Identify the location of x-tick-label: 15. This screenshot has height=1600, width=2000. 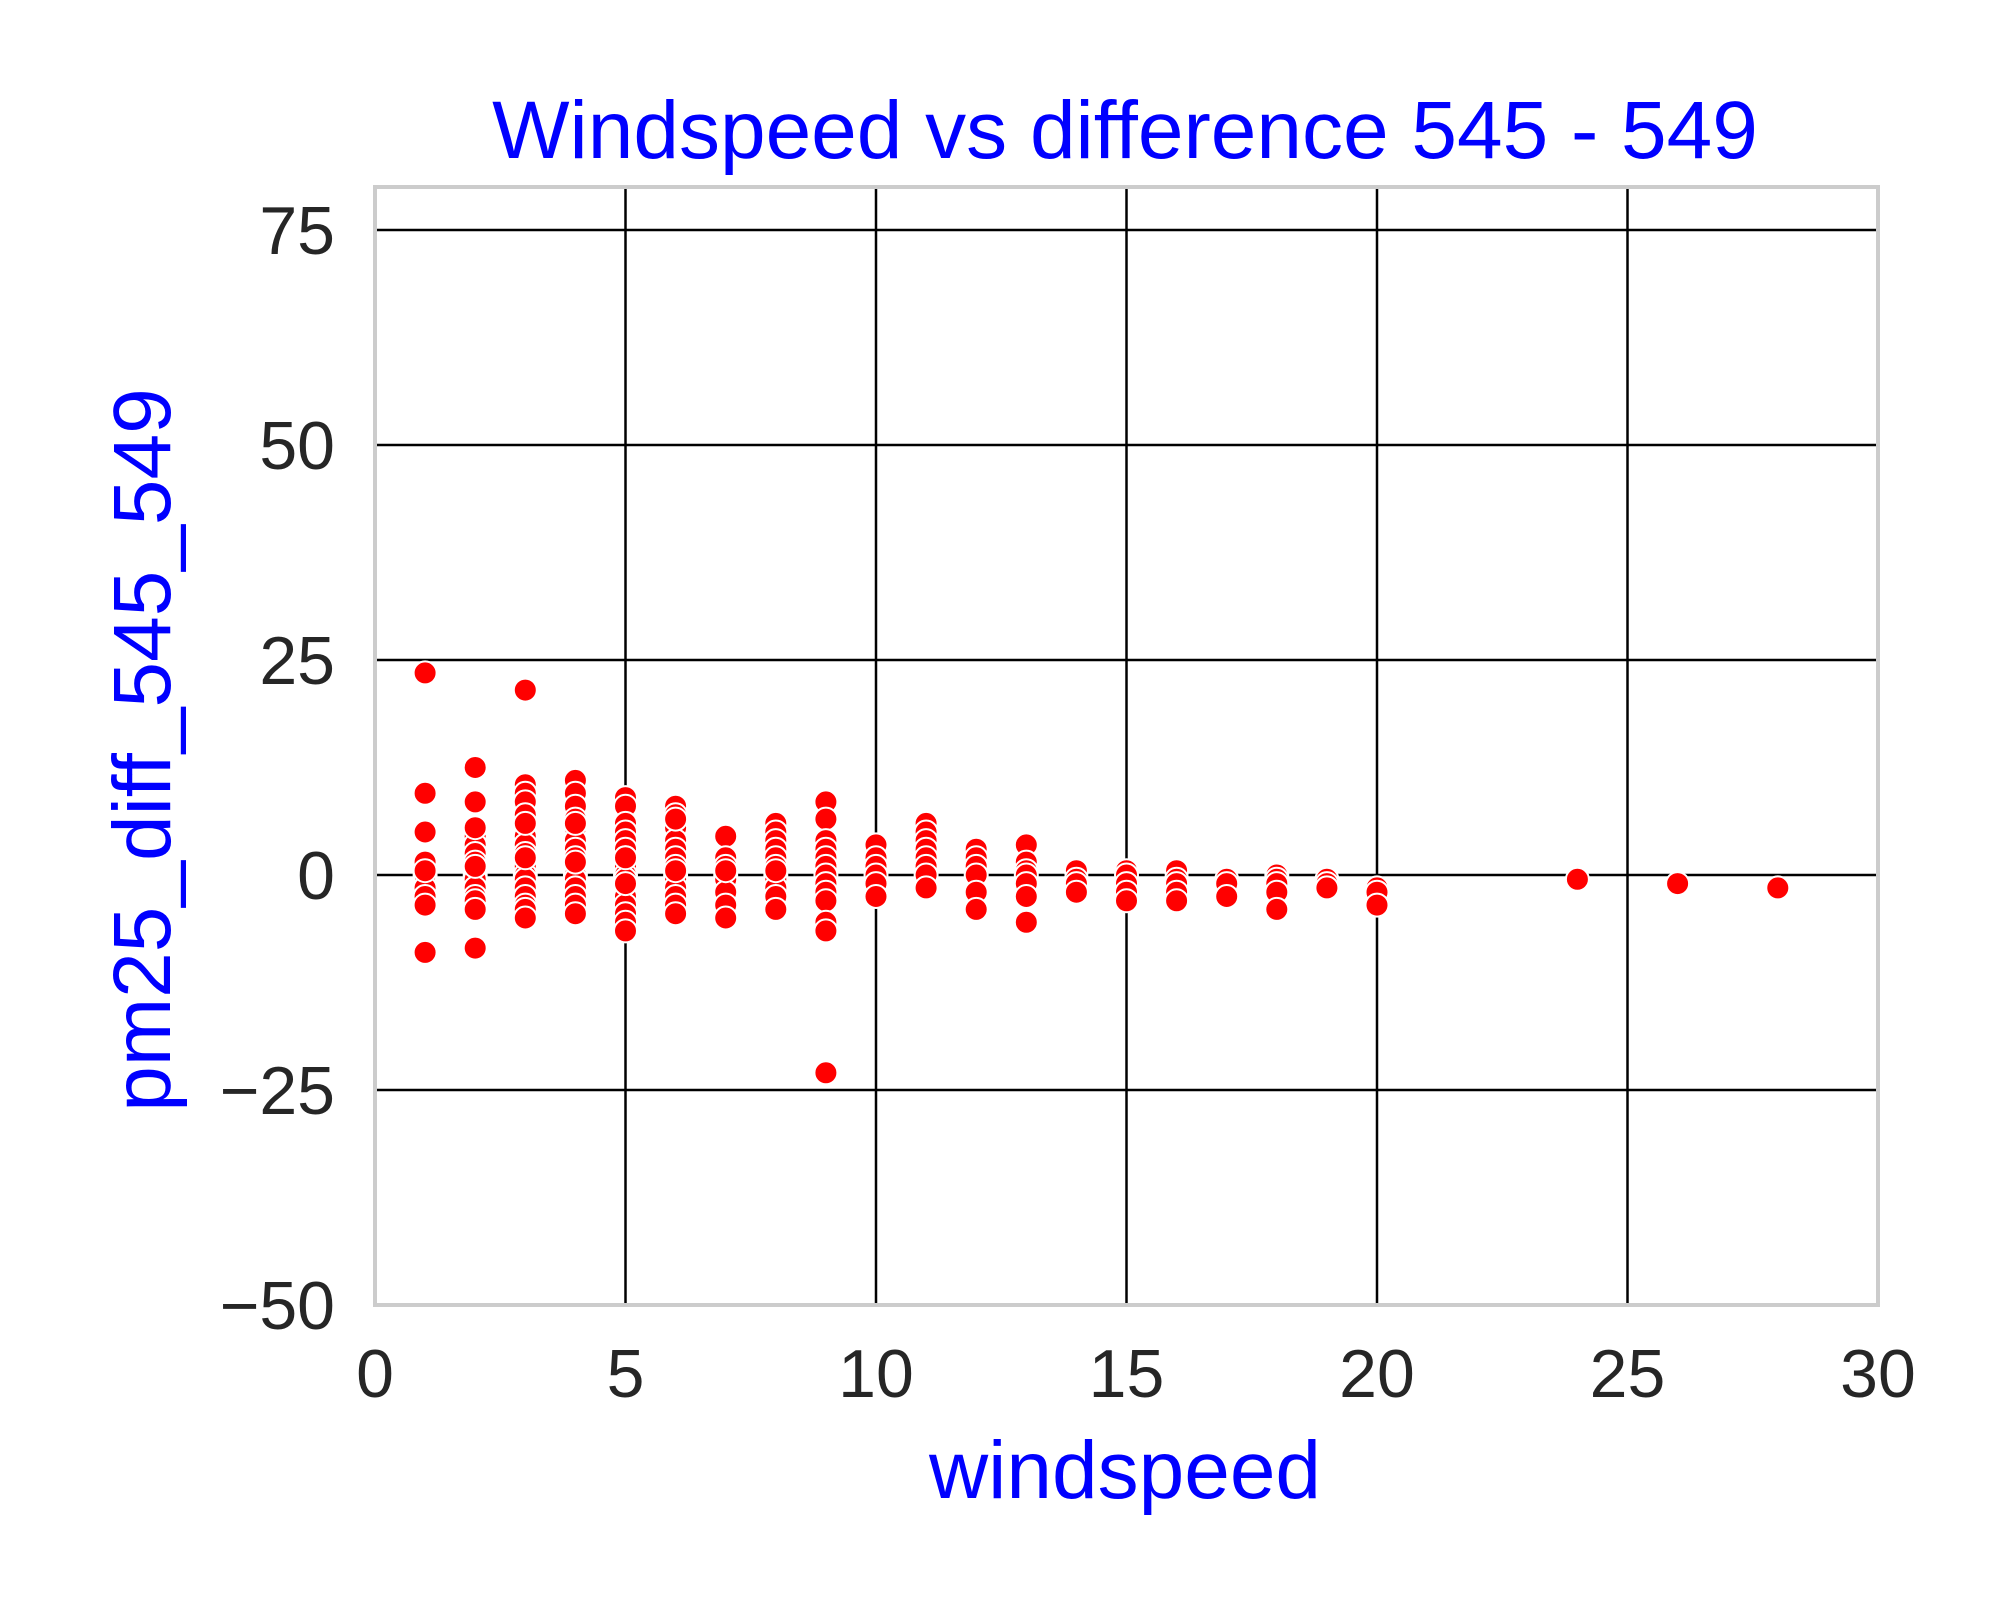
(1127, 1374).